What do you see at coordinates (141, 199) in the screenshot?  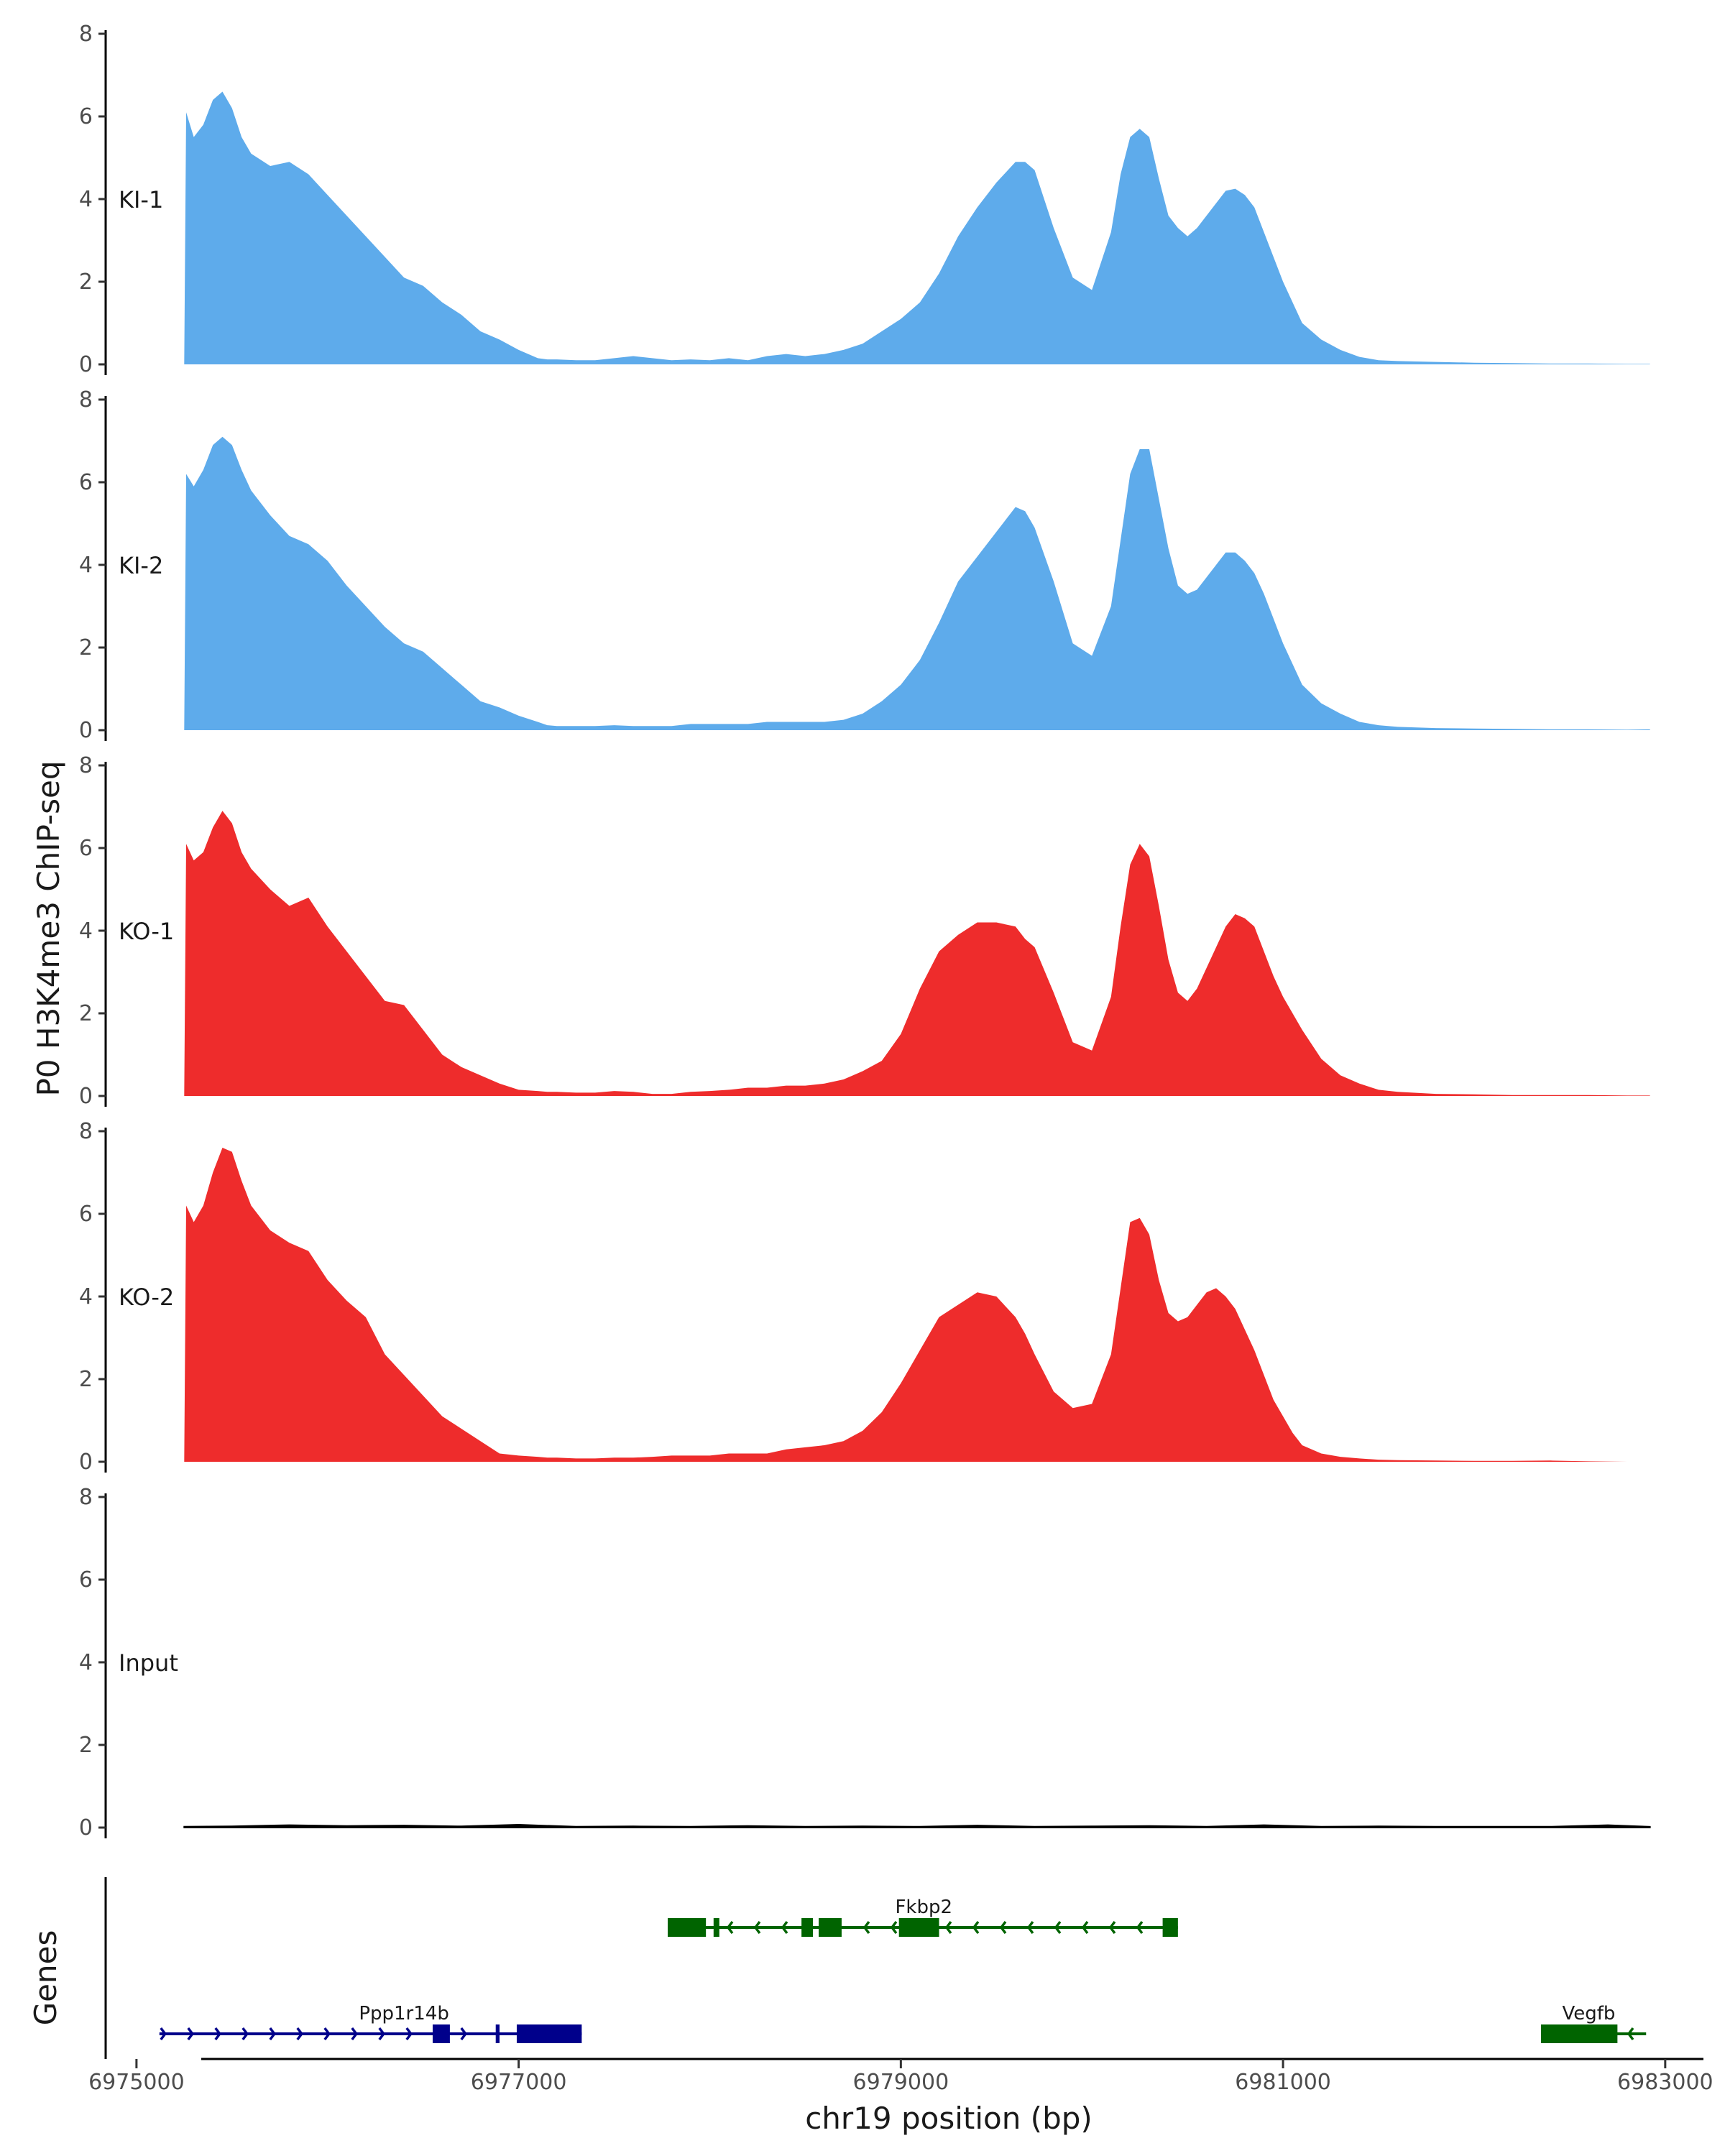 I see `track-label: KI-1` at bounding box center [141, 199].